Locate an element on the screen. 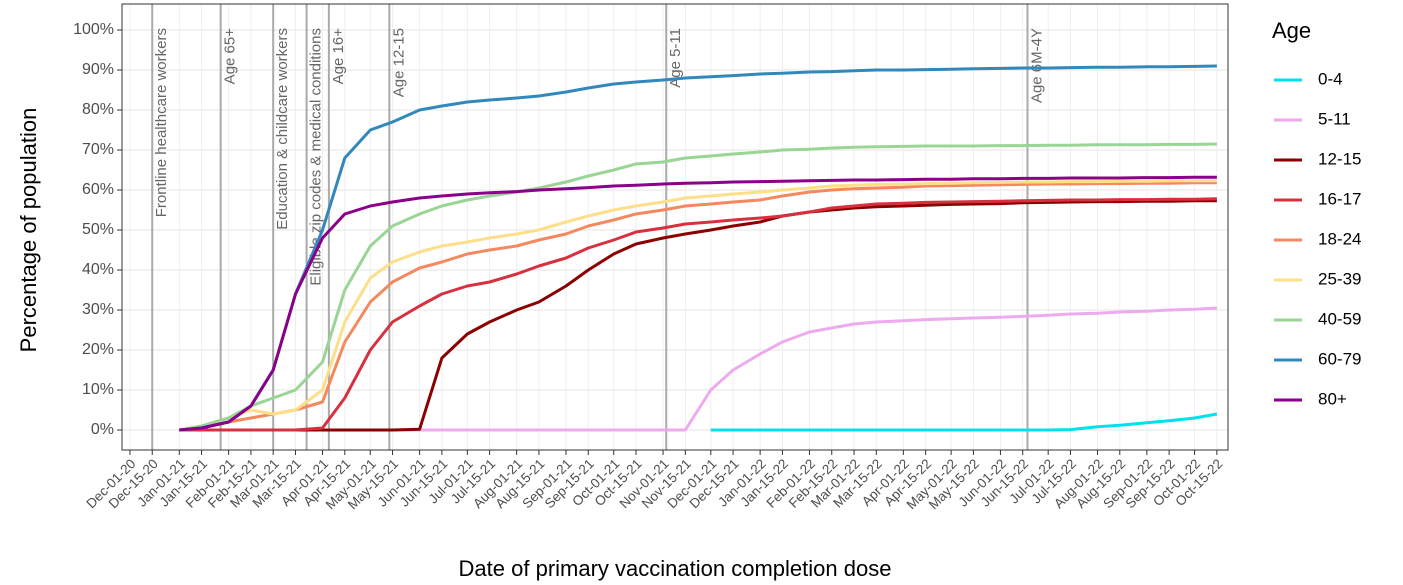 The width and height of the screenshot is (1403, 585). y-axis-title: Percentage of population is located at coordinates (28, 230).